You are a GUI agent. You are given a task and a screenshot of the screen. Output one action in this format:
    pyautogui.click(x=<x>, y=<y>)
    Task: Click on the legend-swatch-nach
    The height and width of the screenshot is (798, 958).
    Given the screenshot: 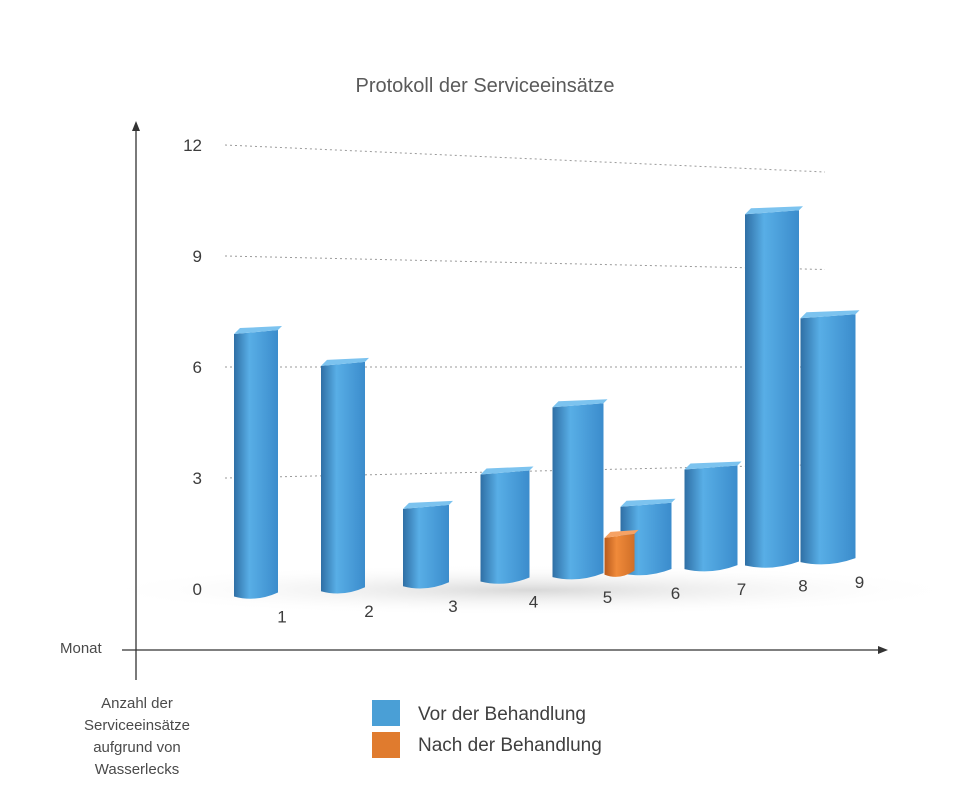 What is the action you would take?
    pyautogui.click(x=386, y=745)
    